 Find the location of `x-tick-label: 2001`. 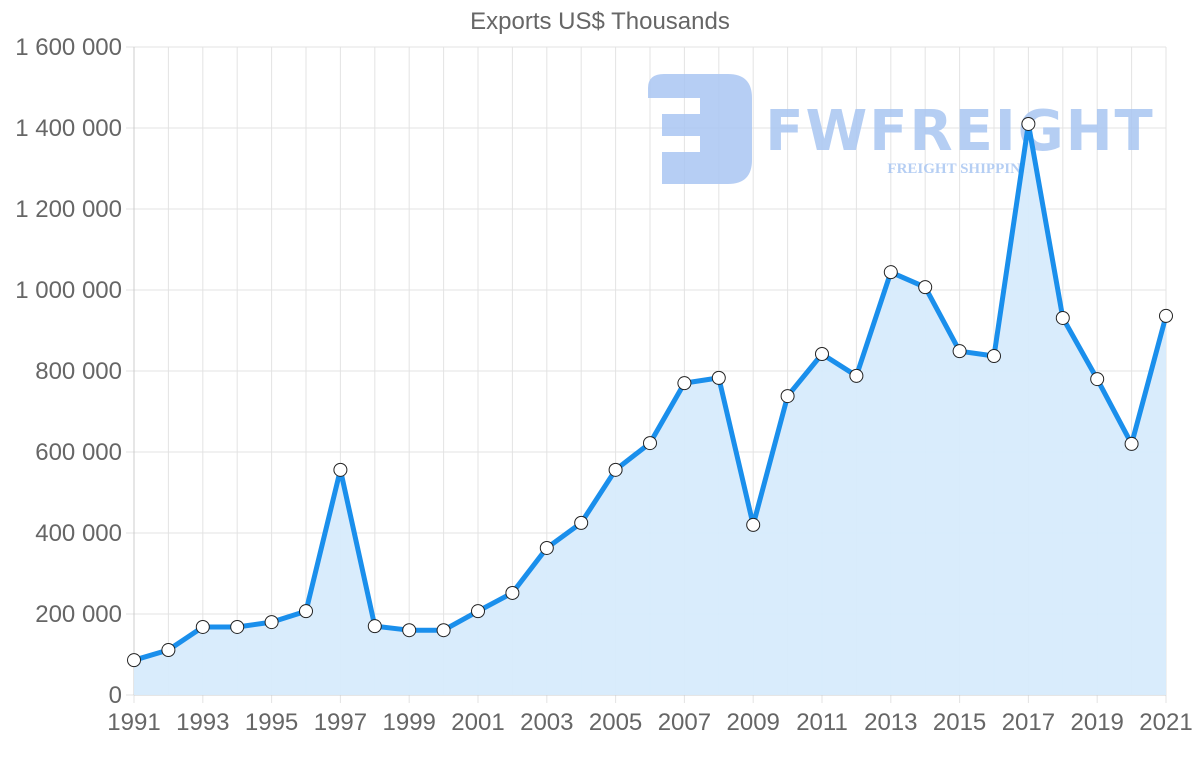

x-tick-label: 2001 is located at coordinates (477, 722).